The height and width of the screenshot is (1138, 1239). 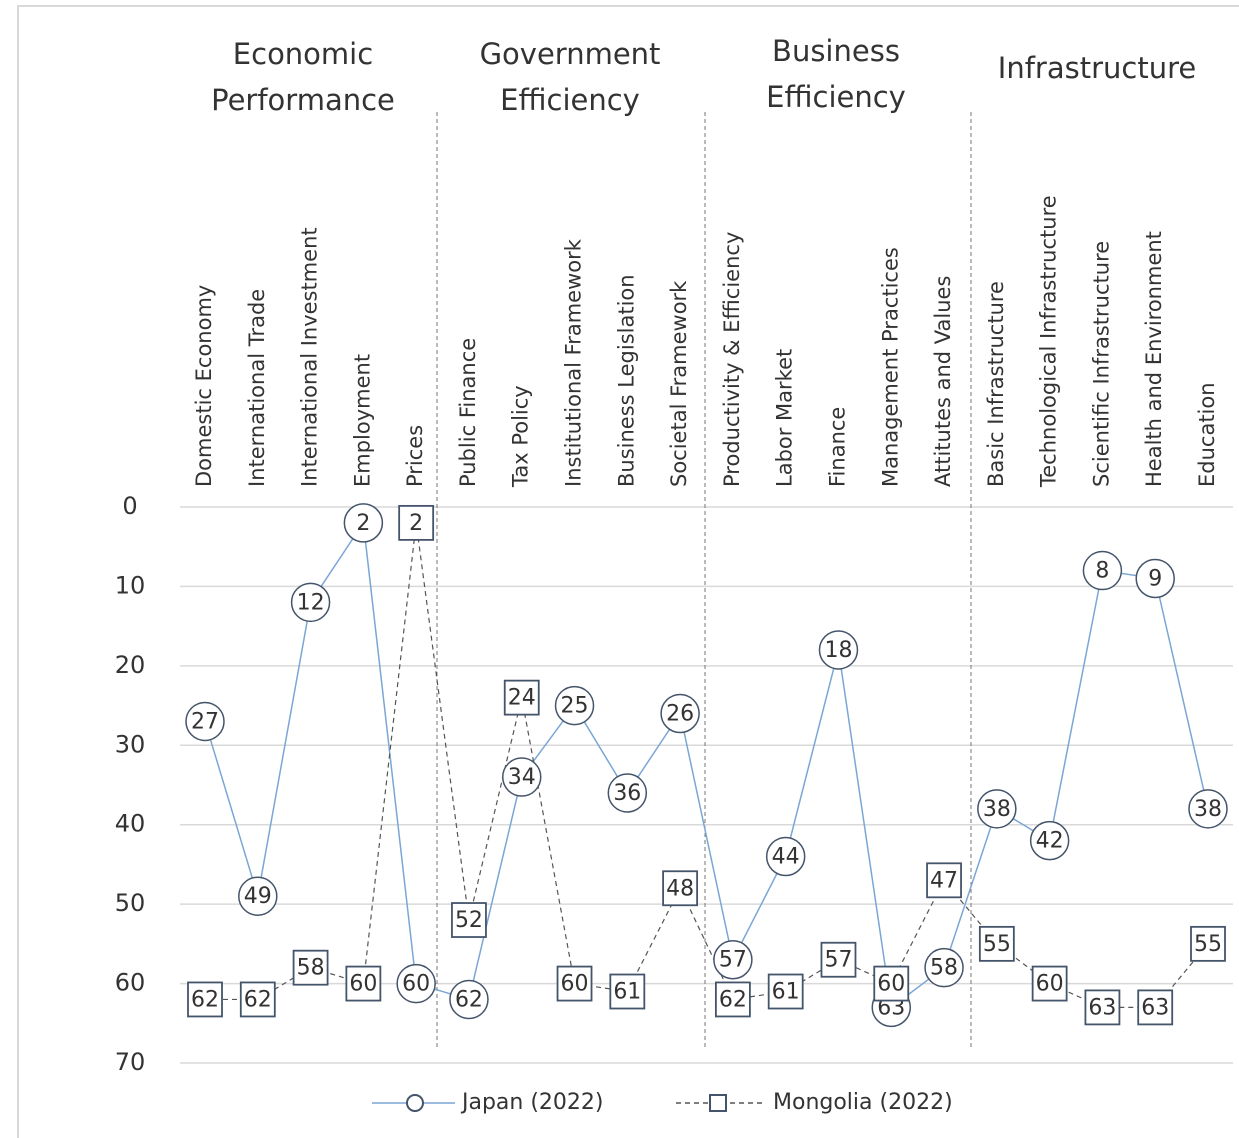 What do you see at coordinates (303, 100) in the screenshot?
I see `group-title: Performance` at bounding box center [303, 100].